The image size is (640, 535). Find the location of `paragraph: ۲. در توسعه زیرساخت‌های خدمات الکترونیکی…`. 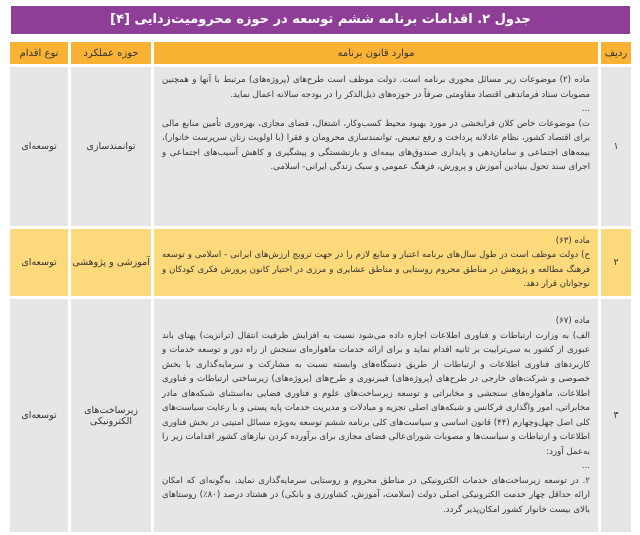

paragraph: ۲. در توسعه زیرساخت‌های خدمات الکترونیکی… is located at coordinates (376, 495).